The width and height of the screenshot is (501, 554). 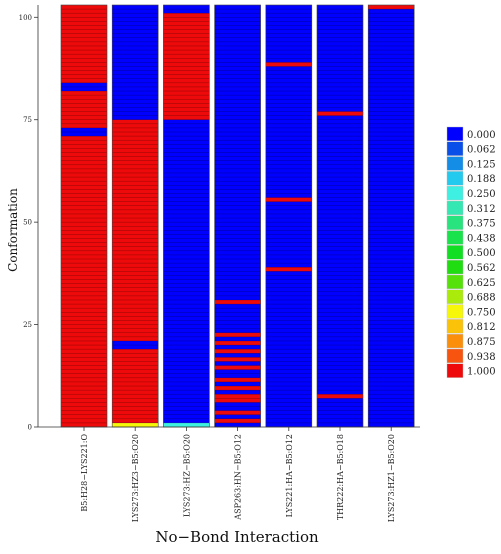 What do you see at coordinates (391, 478) in the screenshot?
I see `x-tick-label: LYS273:HZ1−B5:O20` at bounding box center [391, 478].